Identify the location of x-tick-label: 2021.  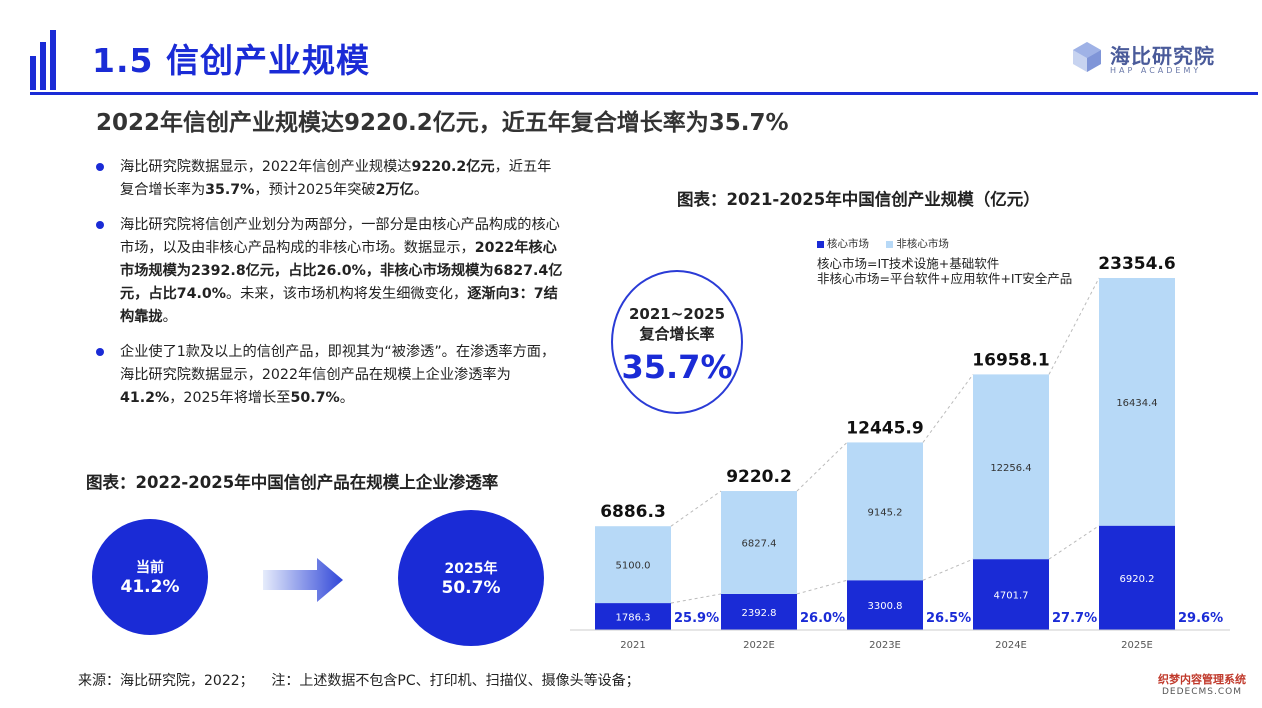
(632, 645).